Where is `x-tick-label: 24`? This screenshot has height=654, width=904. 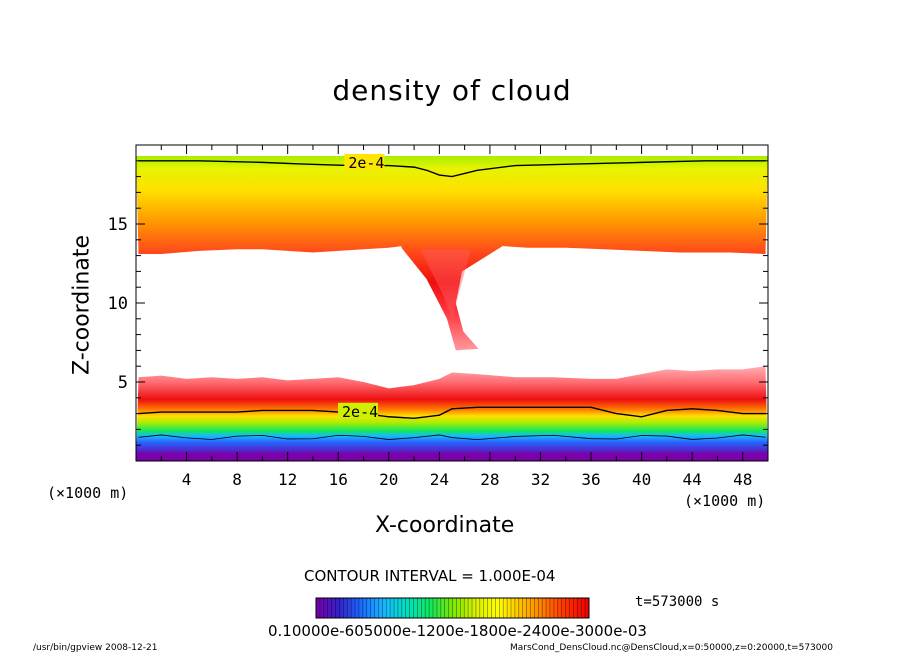 x-tick-label: 24 is located at coordinates (439, 479).